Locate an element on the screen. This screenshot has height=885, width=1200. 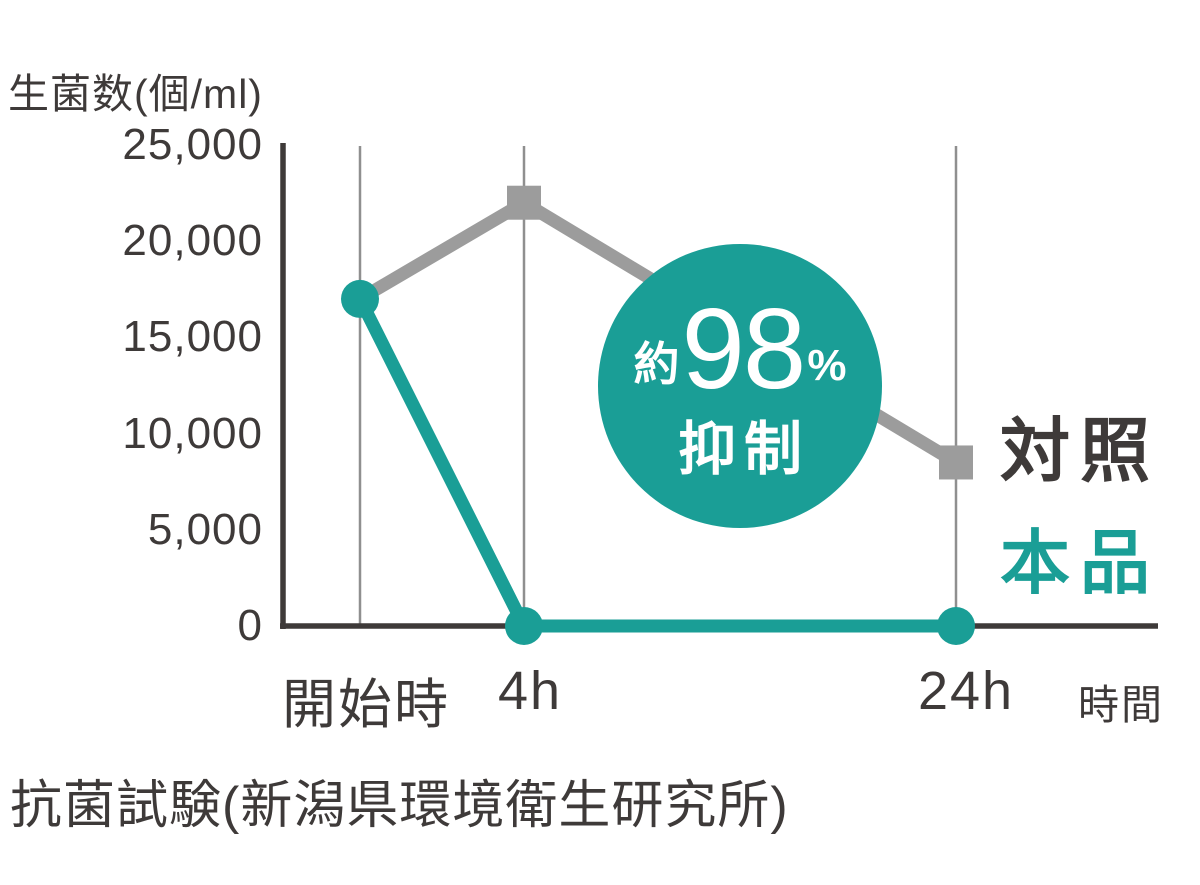
y-tick-label: 25,000 is located at coordinates (192, 144).